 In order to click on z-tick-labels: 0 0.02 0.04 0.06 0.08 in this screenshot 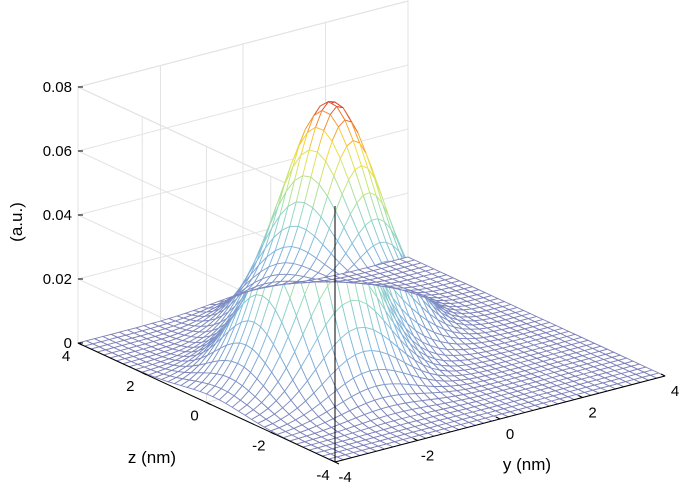, I will do `click(57, 215)`.